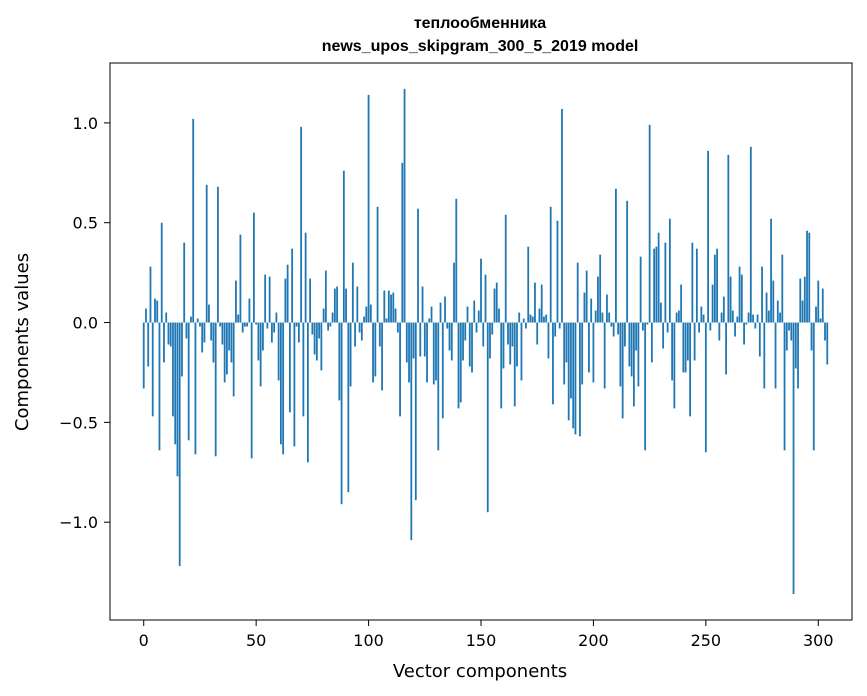 This screenshot has width=867, height=696. What do you see at coordinates (256, 640) in the screenshot?
I see `x-tick-label: 50` at bounding box center [256, 640].